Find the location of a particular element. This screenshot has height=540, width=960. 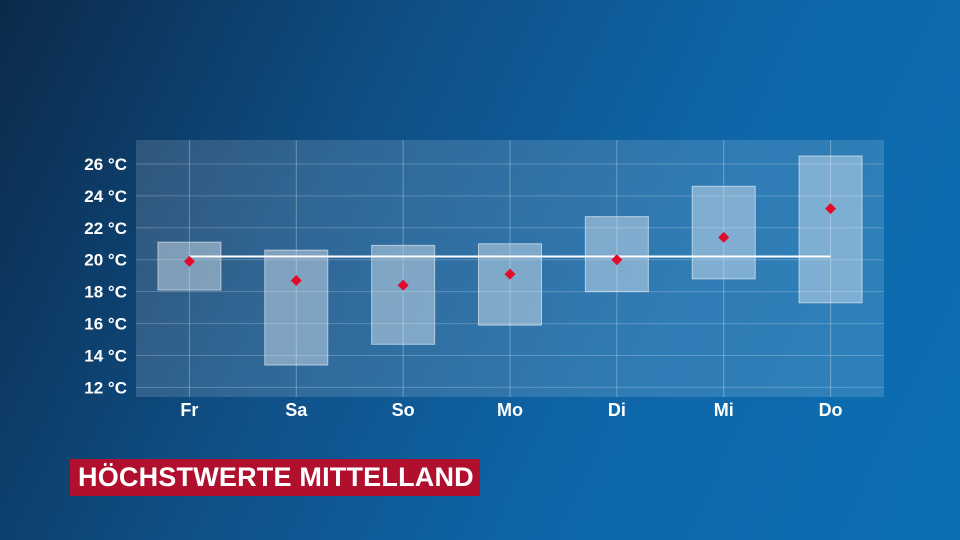

x-tick-label-do: Do is located at coordinates (831, 410).